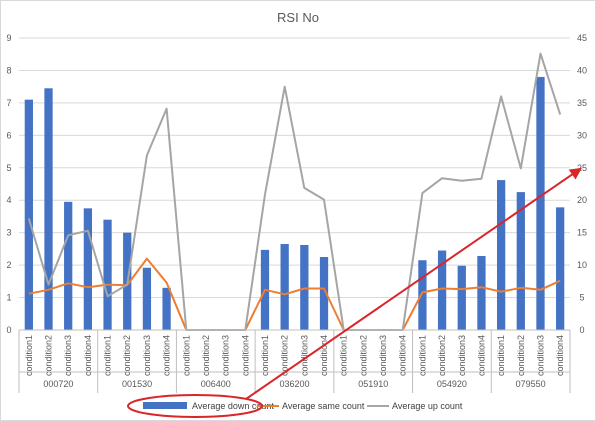 The image size is (596, 421). Describe the element at coordinates (216, 384) in the screenshot. I see `group-tick-label: 006400` at that location.